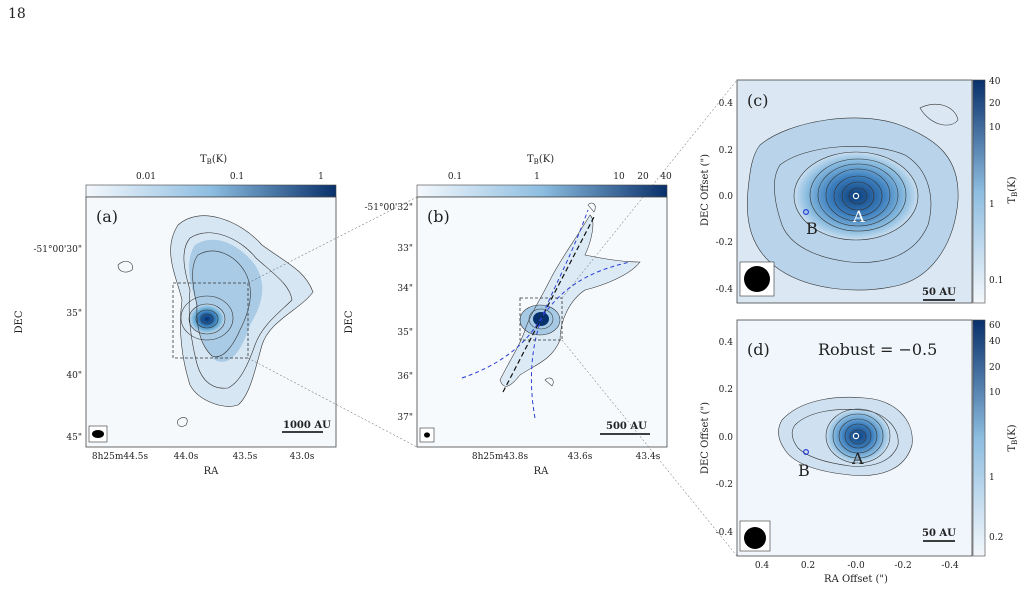 The image size is (1028, 589). What do you see at coordinates (146, 177) in the screenshot?
I see `colorbar-a-tick: 0.01` at bounding box center [146, 177].